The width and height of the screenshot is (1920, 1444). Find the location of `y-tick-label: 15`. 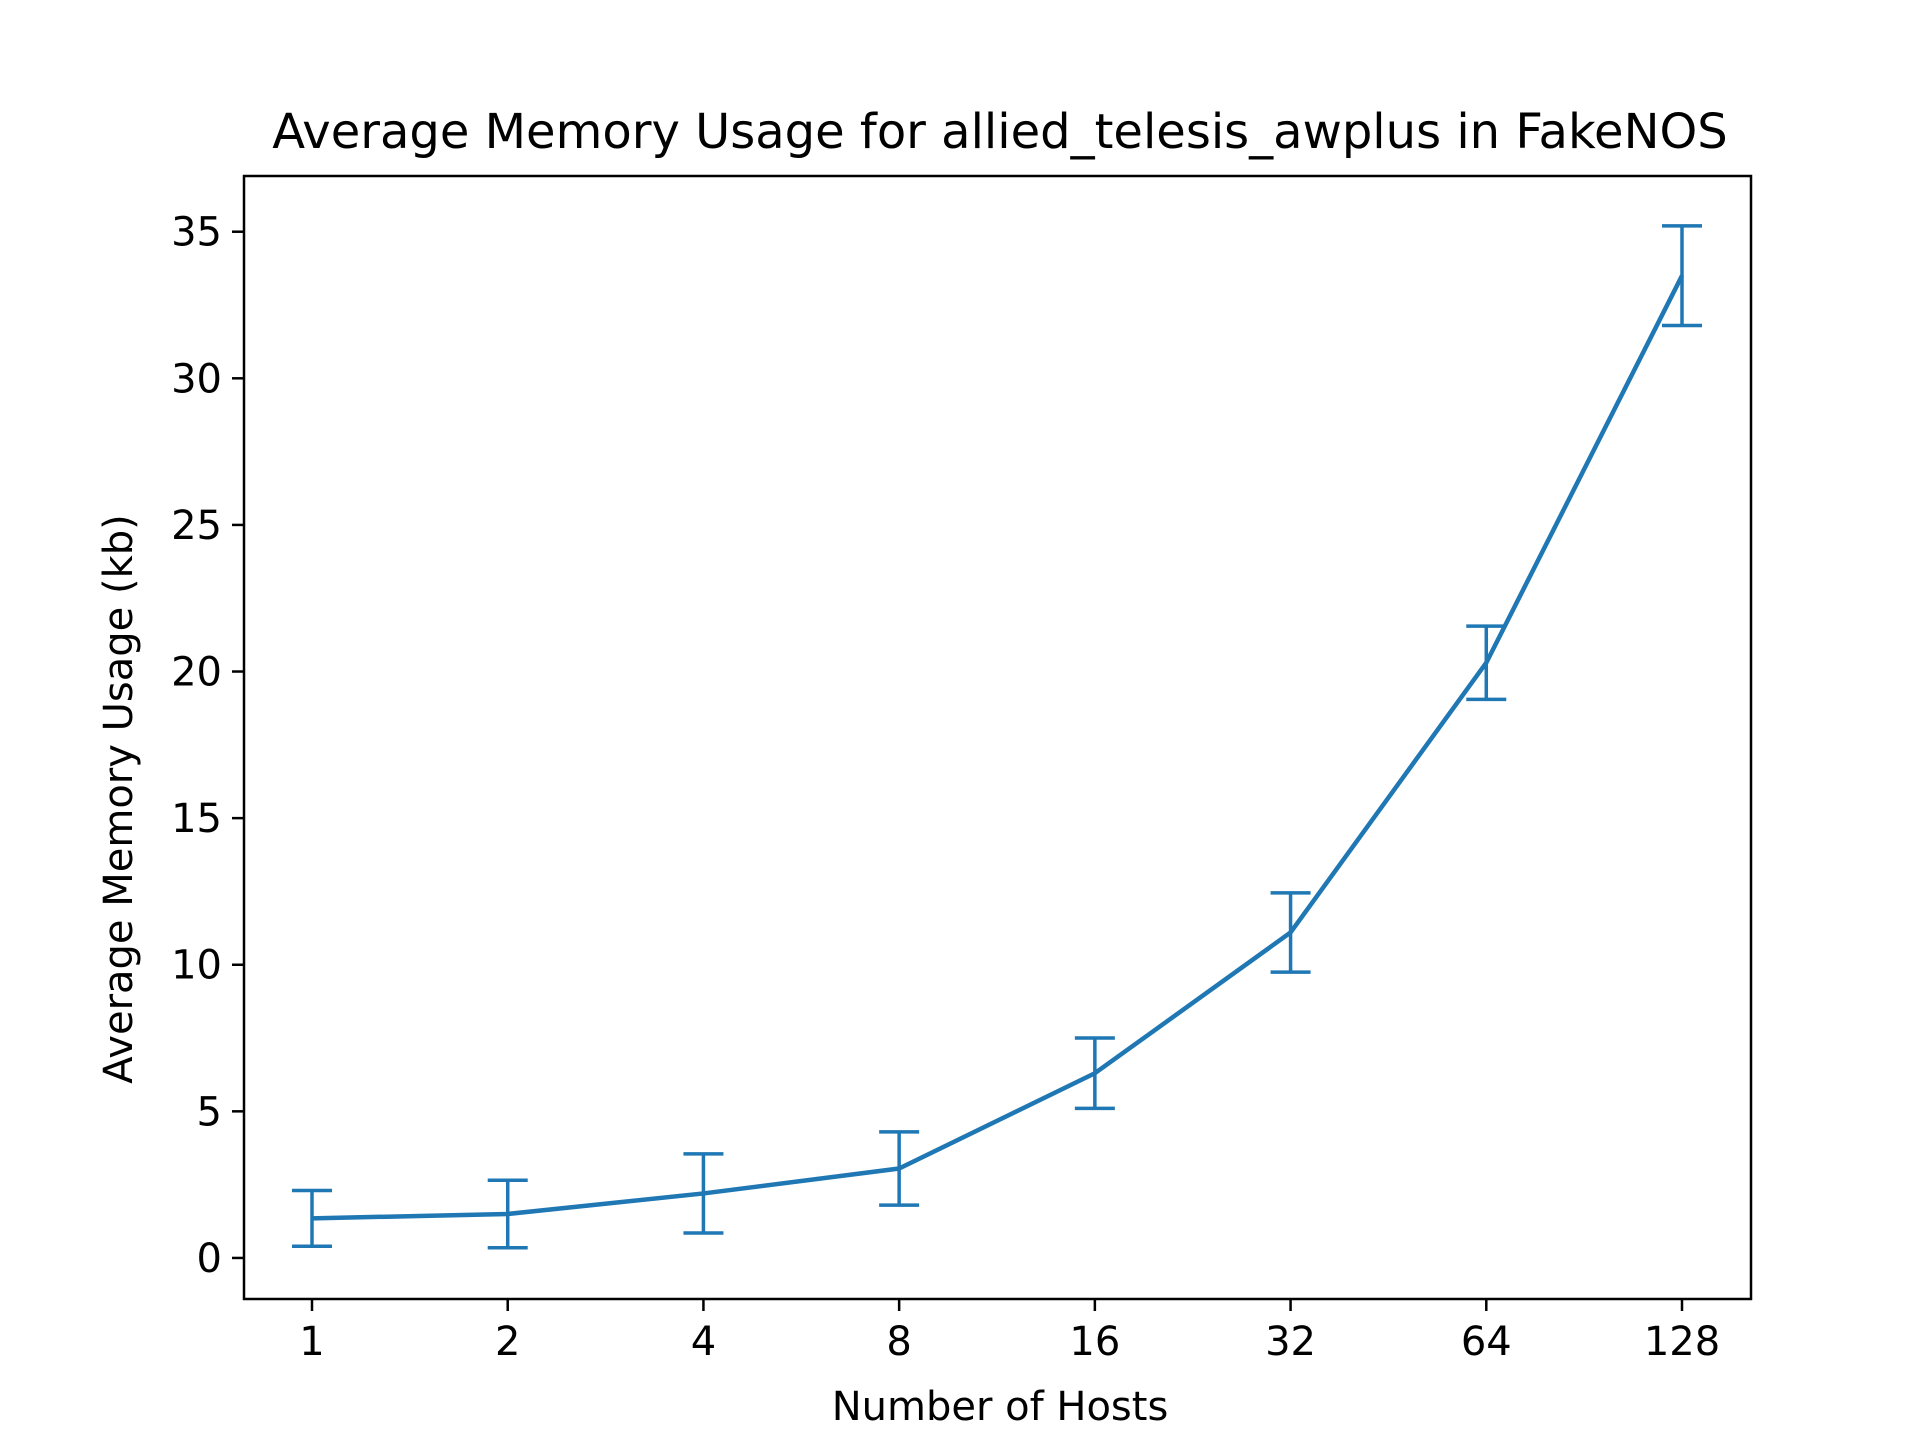

y-tick-label: 15 is located at coordinates (196, 819).